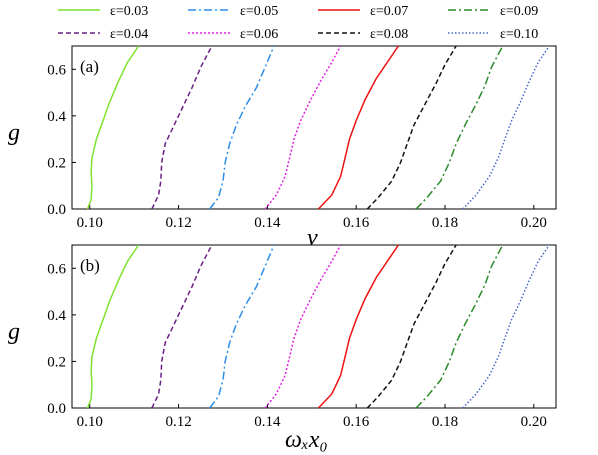 This screenshot has height=455, width=598. I want to click on legend-label: ε=0.03, so click(129, 11).